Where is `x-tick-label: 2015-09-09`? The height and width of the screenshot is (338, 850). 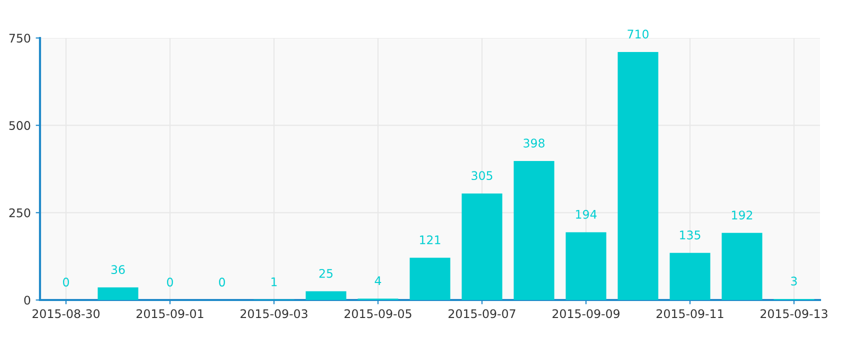 x-tick-label: 2015-09-09 is located at coordinates (586, 313).